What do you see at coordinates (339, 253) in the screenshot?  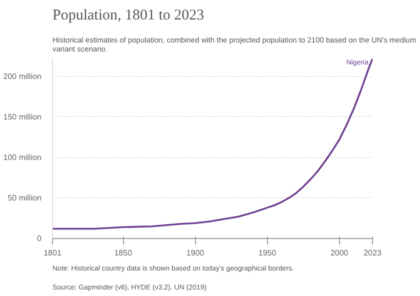 I see `x-tick-label: 2000` at bounding box center [339, 253].